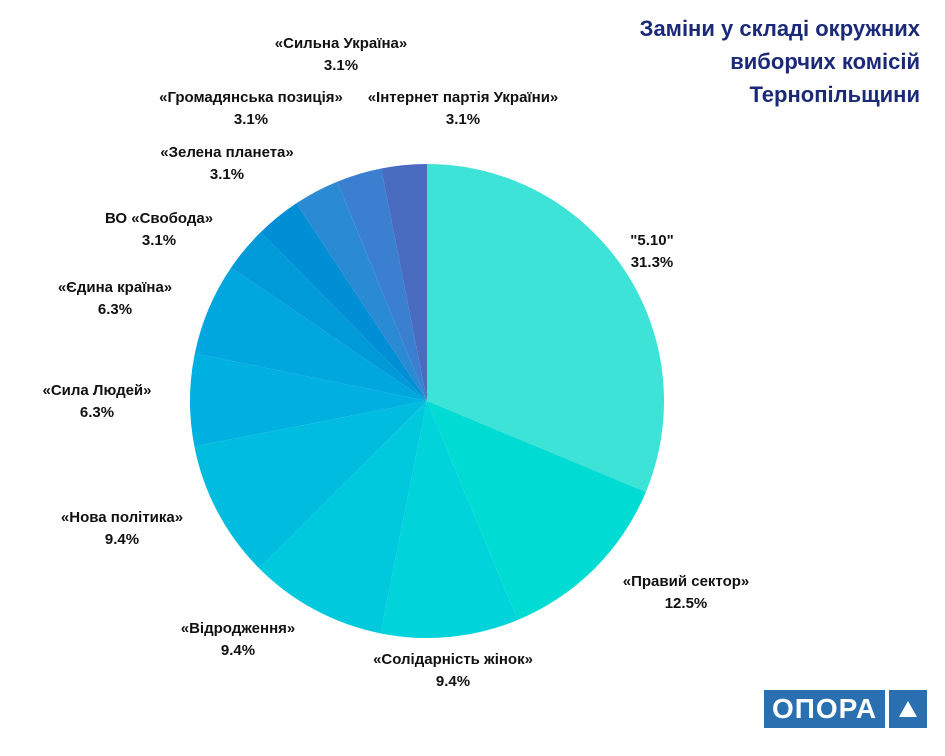 This screenshot has width=945, height=756. I want to click on slice-label: "5.10", so click(651, 240).